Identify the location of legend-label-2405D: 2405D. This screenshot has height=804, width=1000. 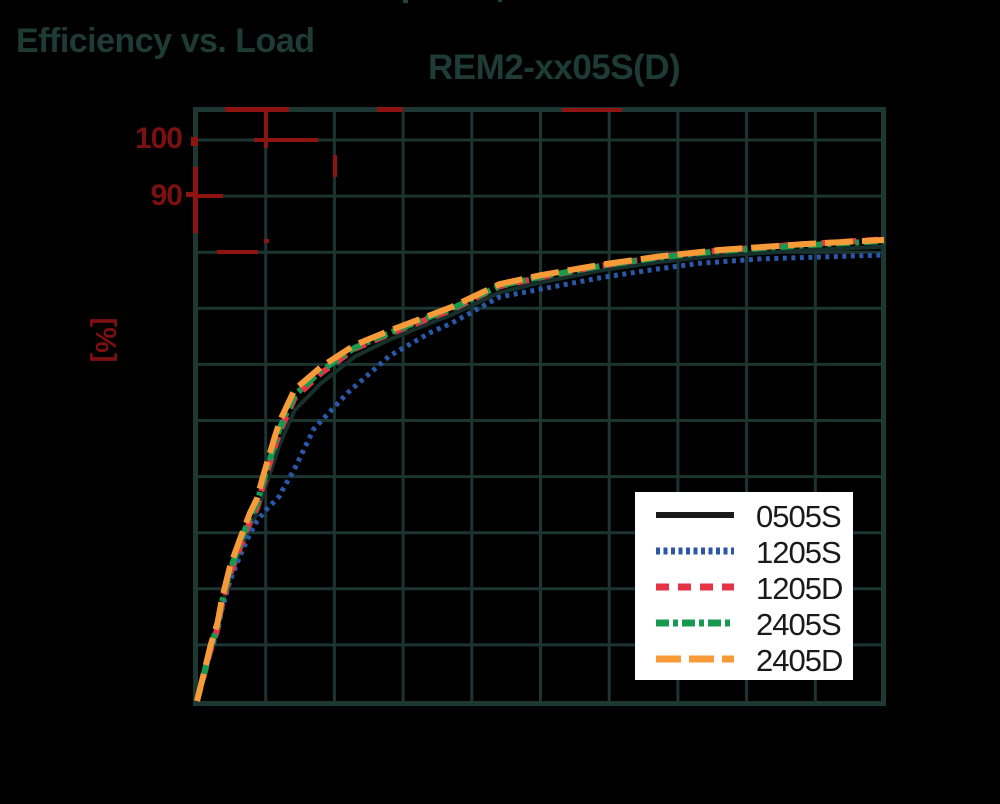
(799, 660).